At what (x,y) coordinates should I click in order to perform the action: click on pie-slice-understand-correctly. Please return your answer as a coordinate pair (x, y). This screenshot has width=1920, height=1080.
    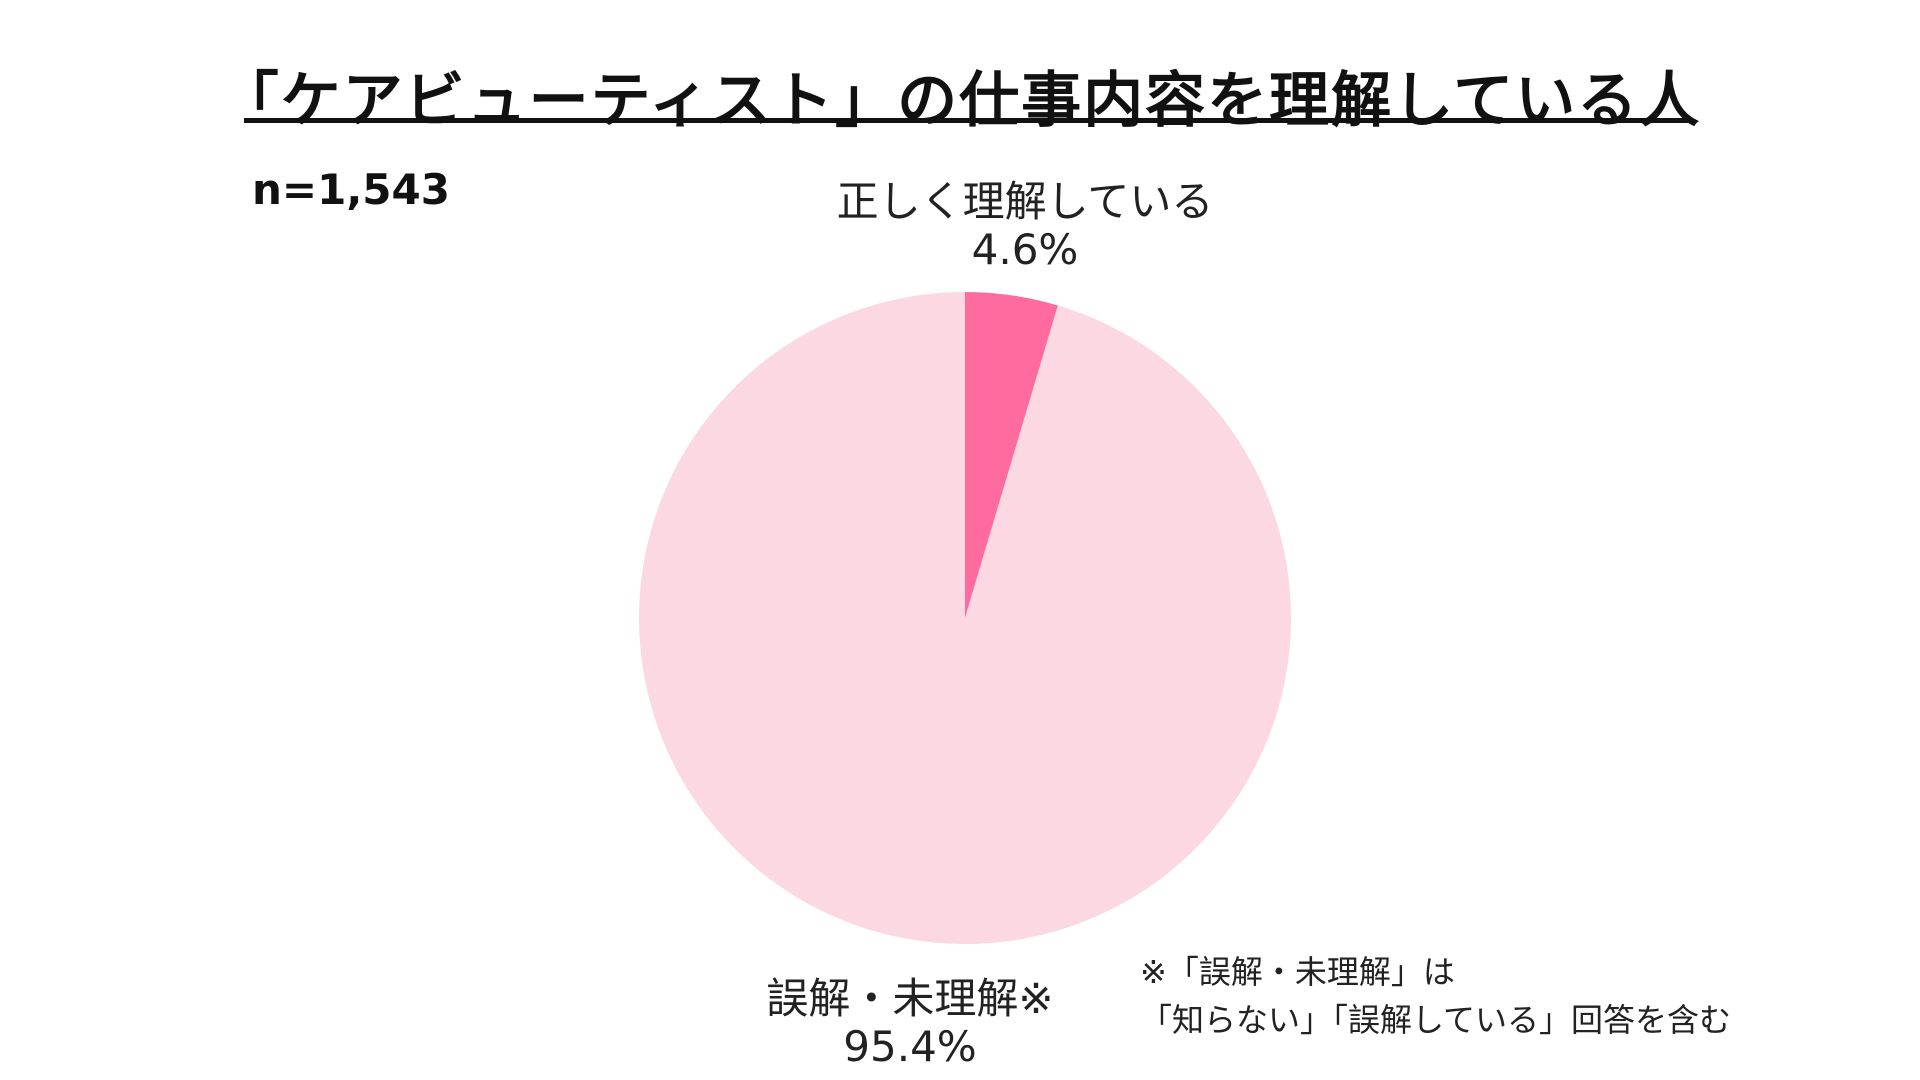
    Looking at the image, I should click on (1011, 455).